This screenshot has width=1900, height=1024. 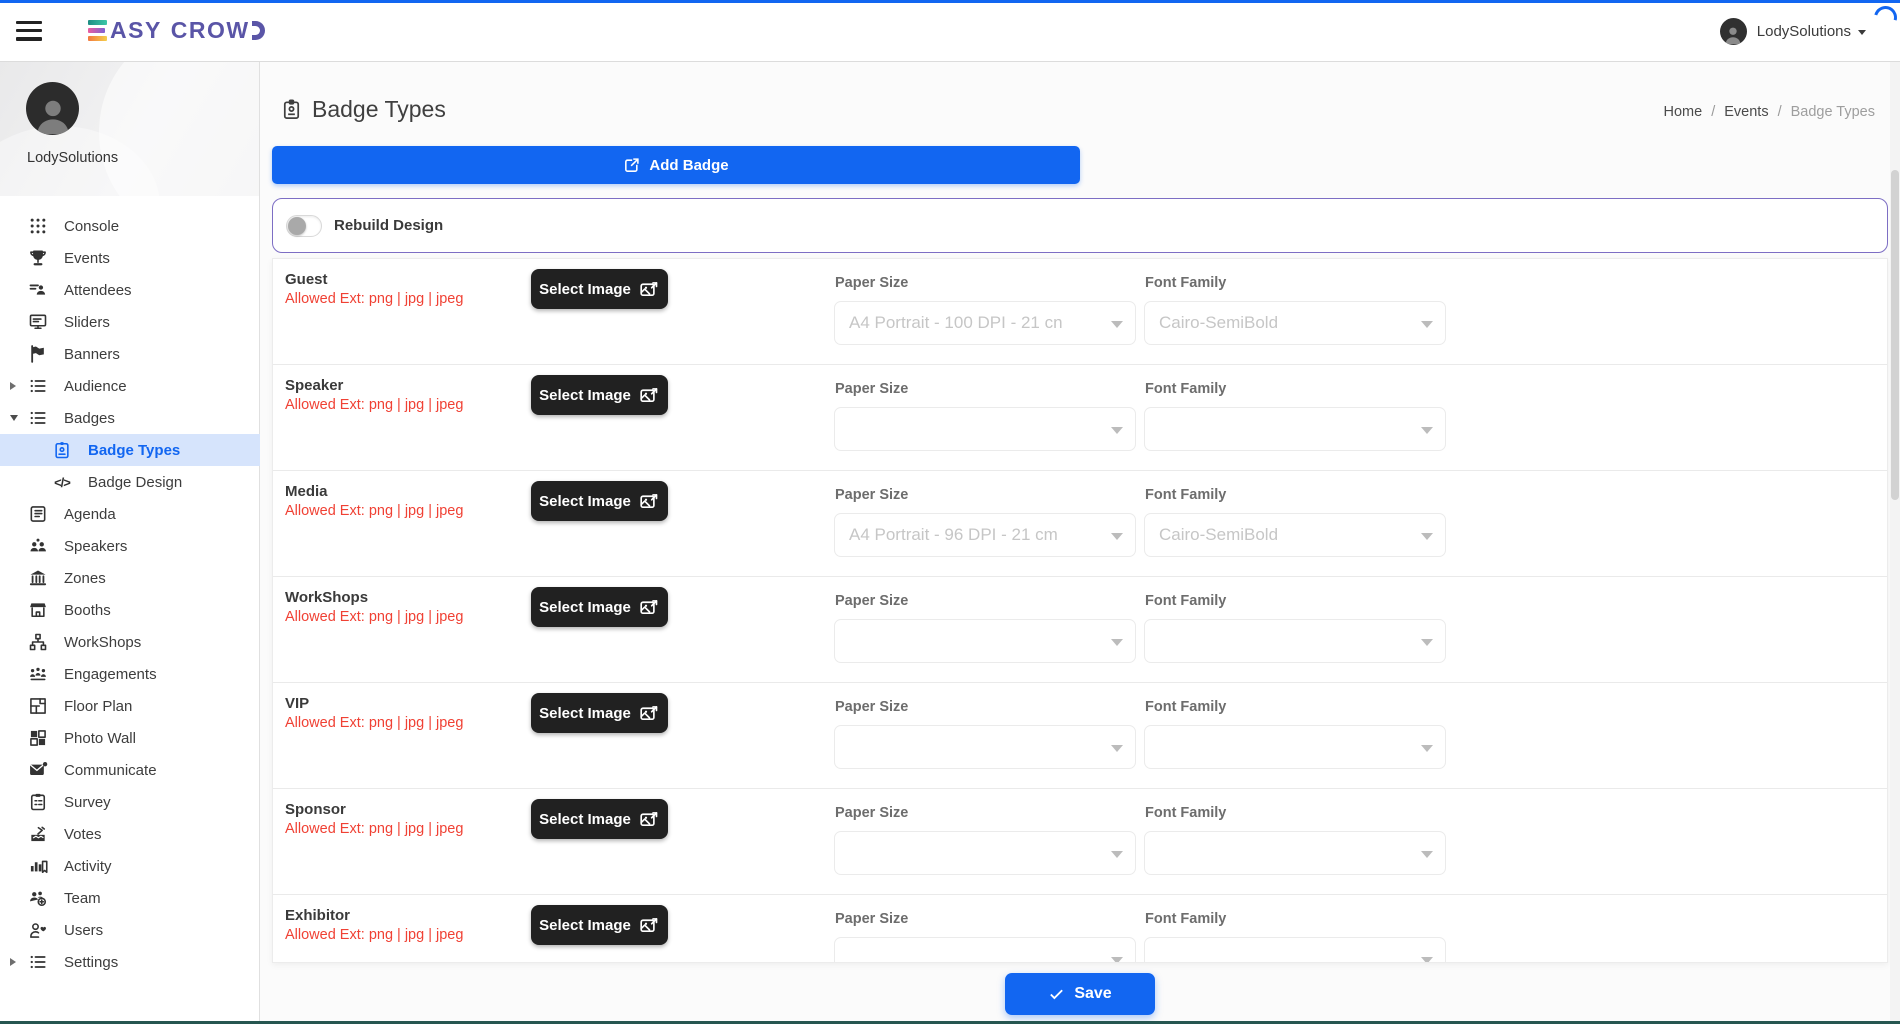 I want to click on brand-e-glyph, so click(x=97, y=30).